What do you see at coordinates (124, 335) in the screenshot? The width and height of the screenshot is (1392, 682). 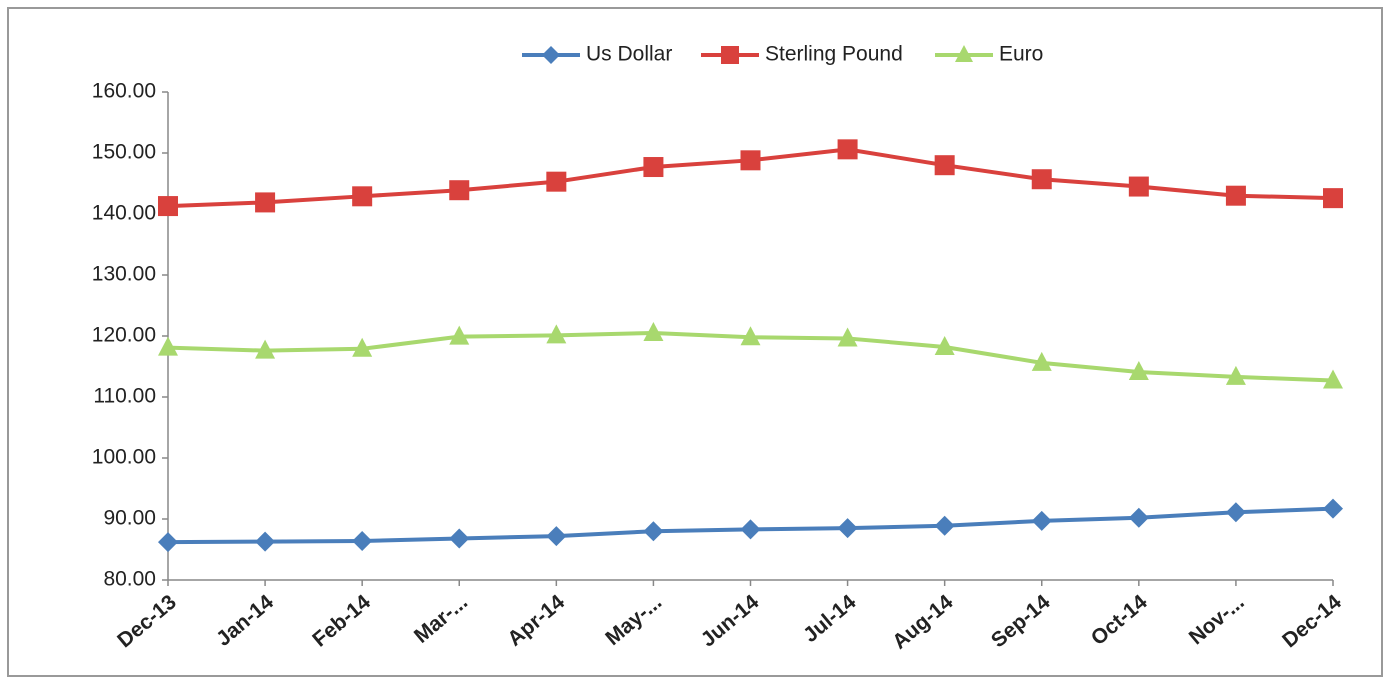 I see `y-tick-label: 120.00` at bounding box center [124, 335].